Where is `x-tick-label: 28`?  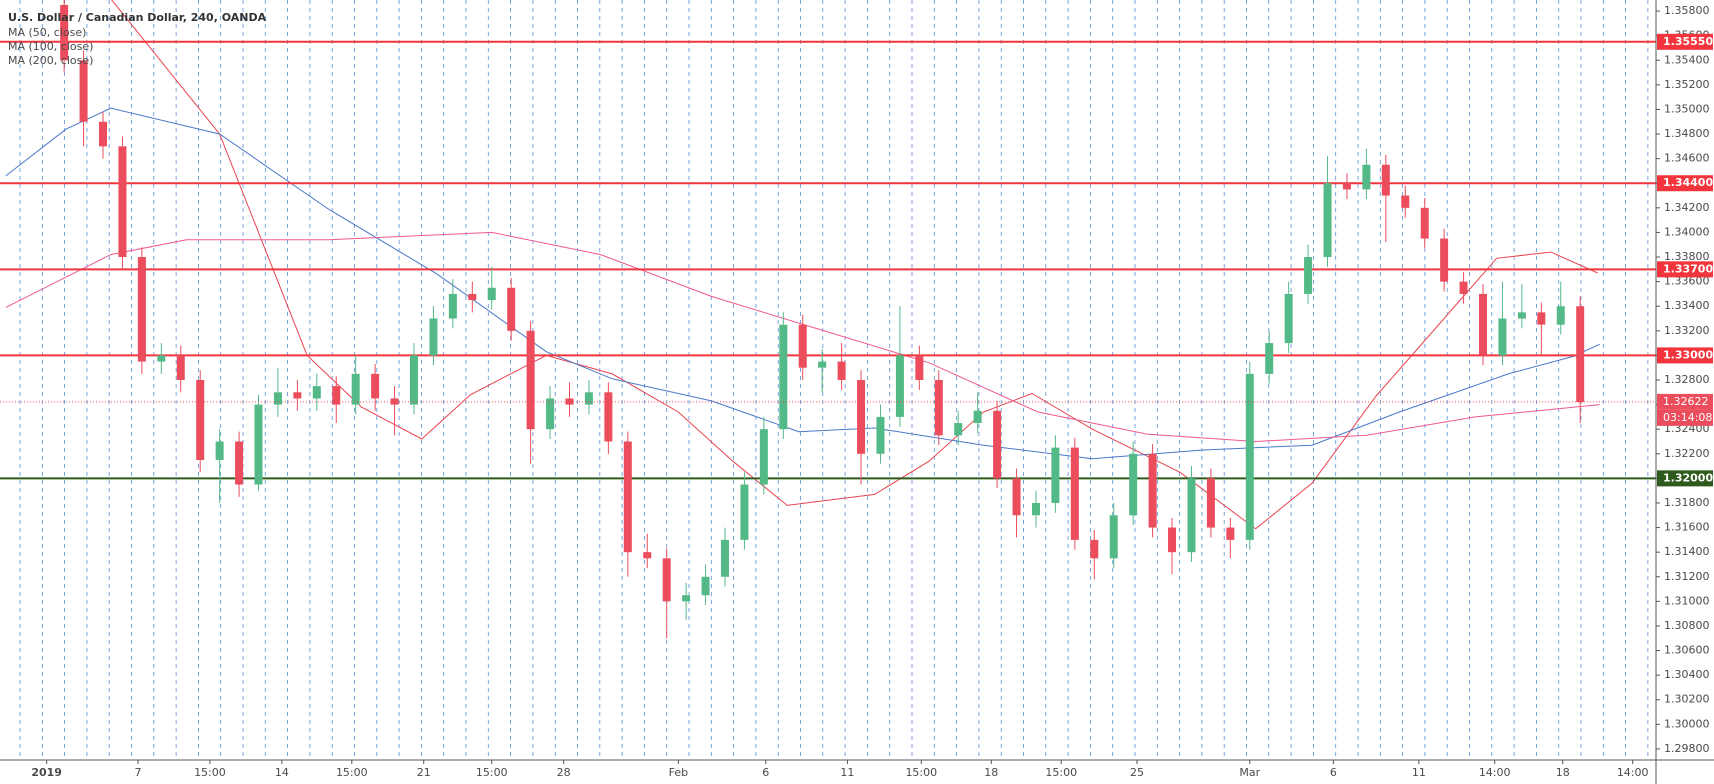
x-tick-label: 28 is located at coordinates (564, 772).